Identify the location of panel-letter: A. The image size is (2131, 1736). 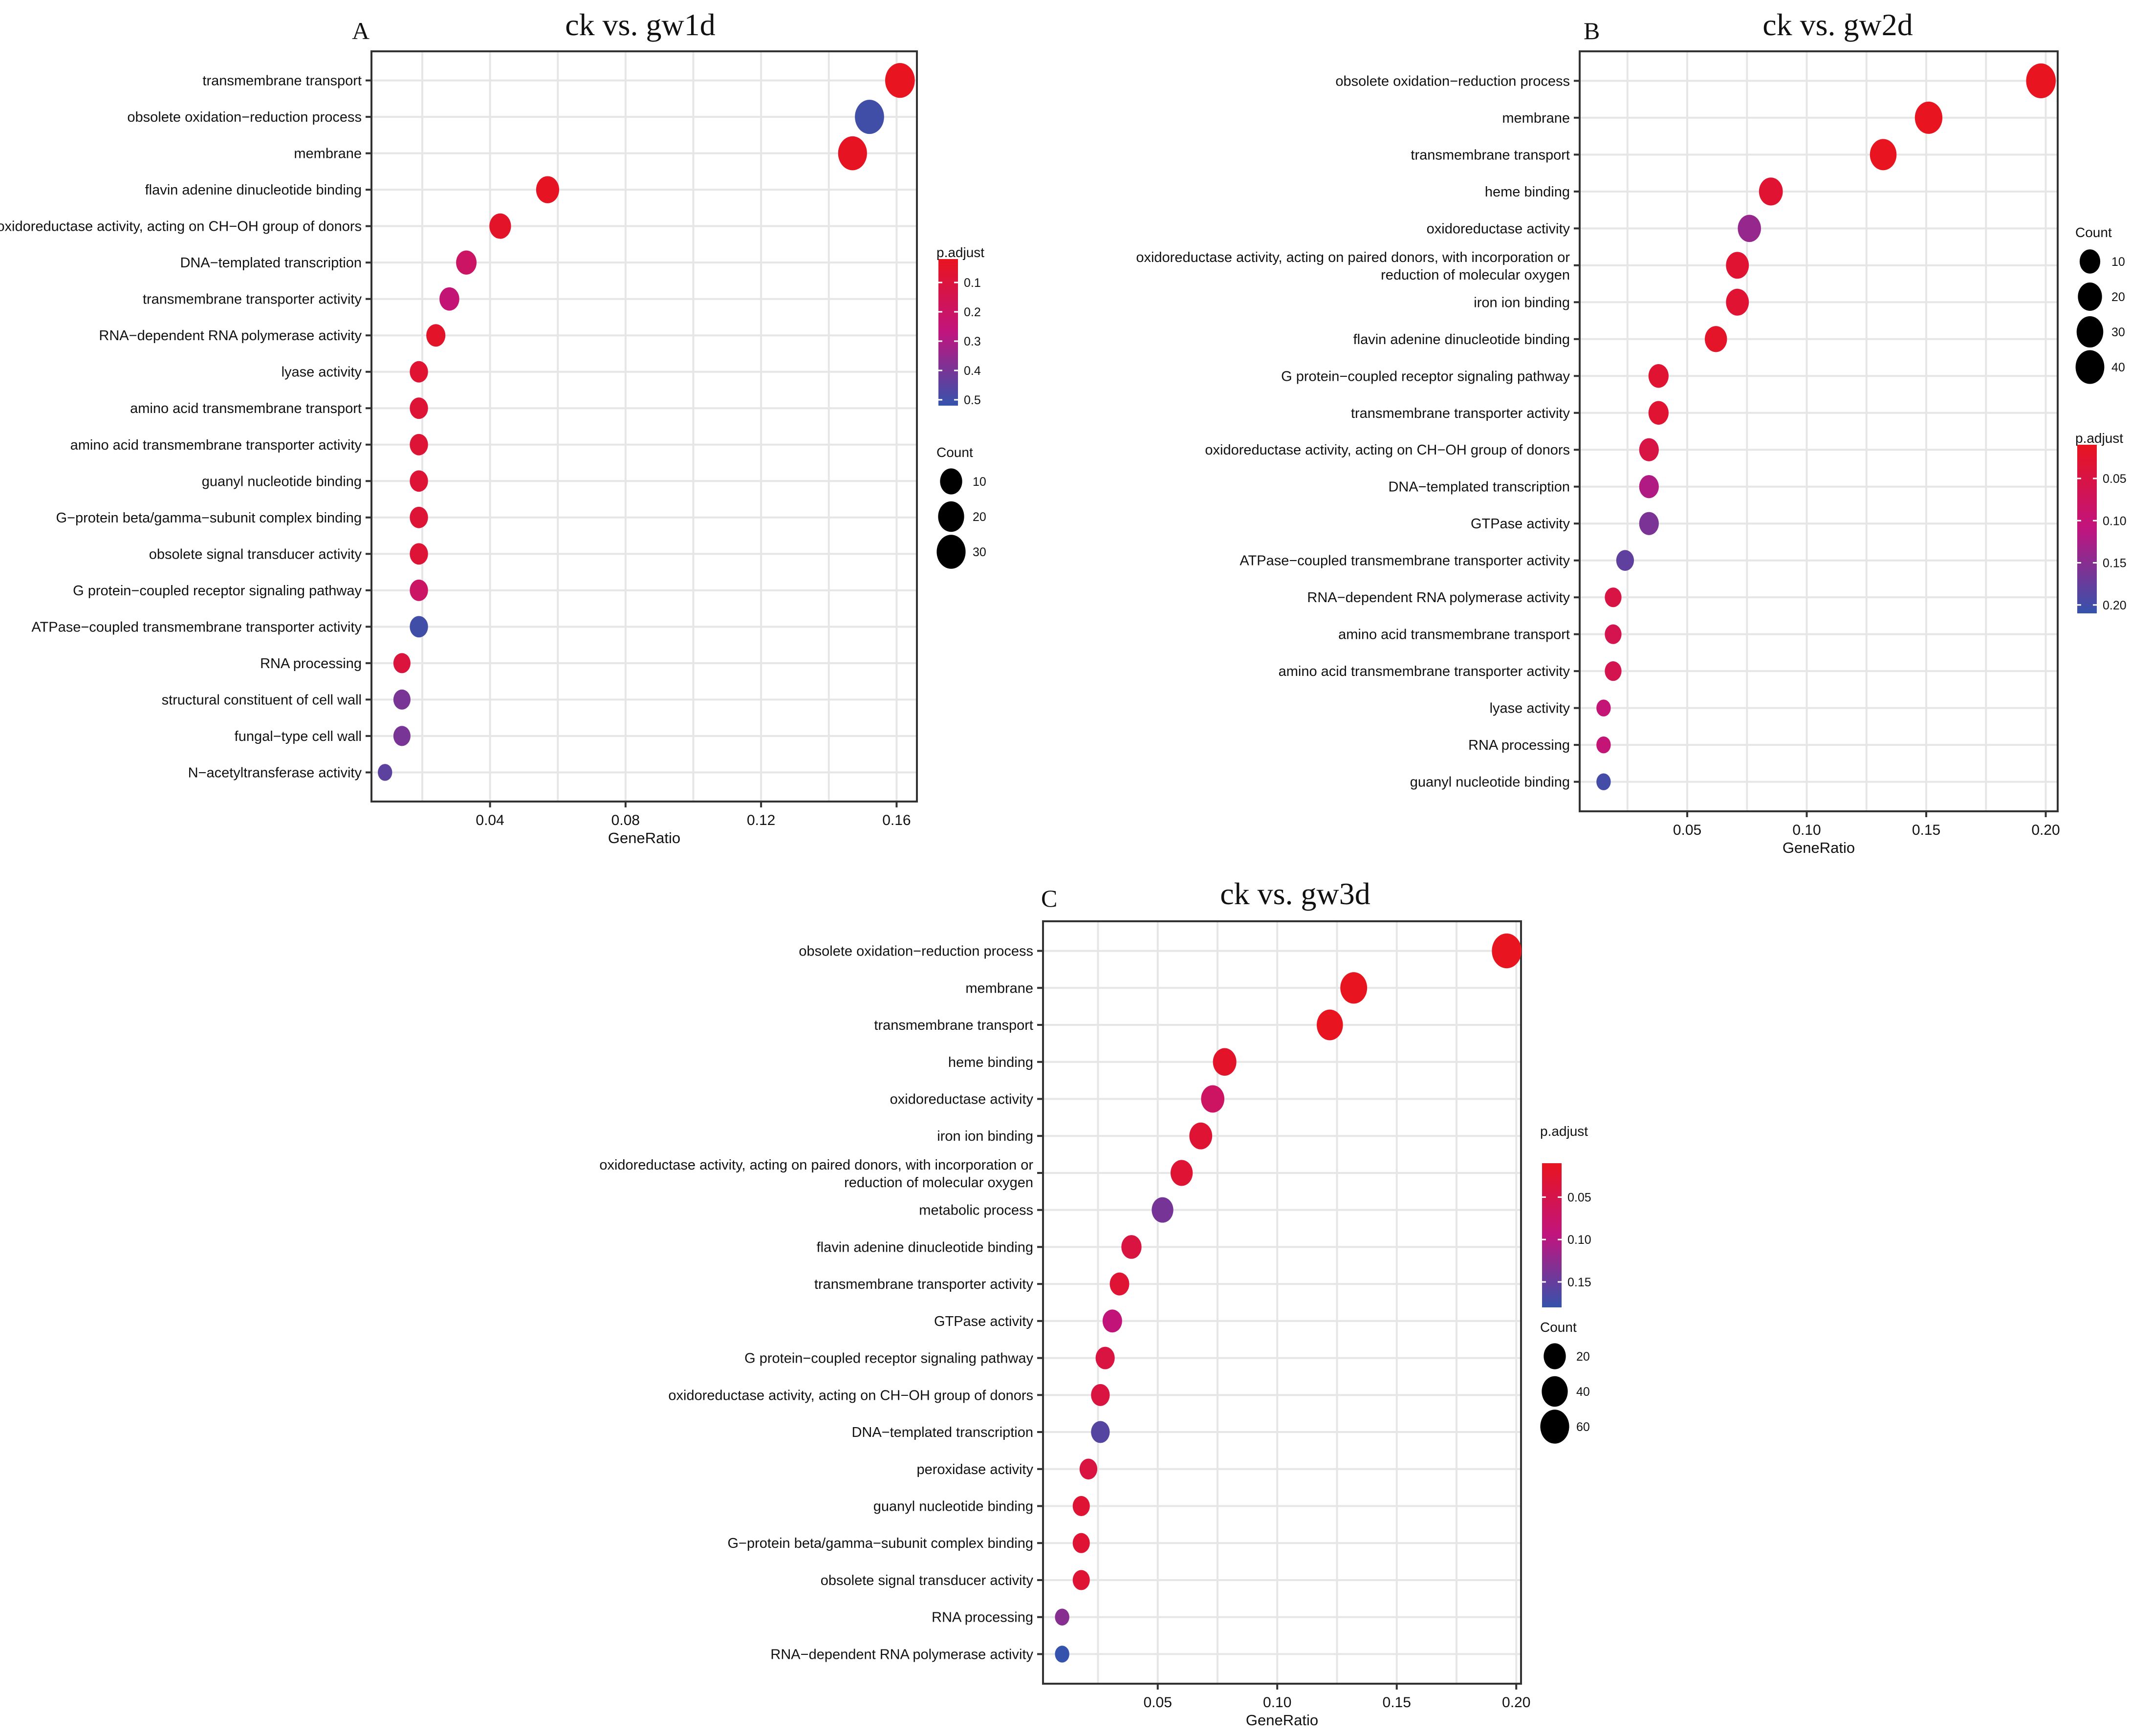
(361, 30).